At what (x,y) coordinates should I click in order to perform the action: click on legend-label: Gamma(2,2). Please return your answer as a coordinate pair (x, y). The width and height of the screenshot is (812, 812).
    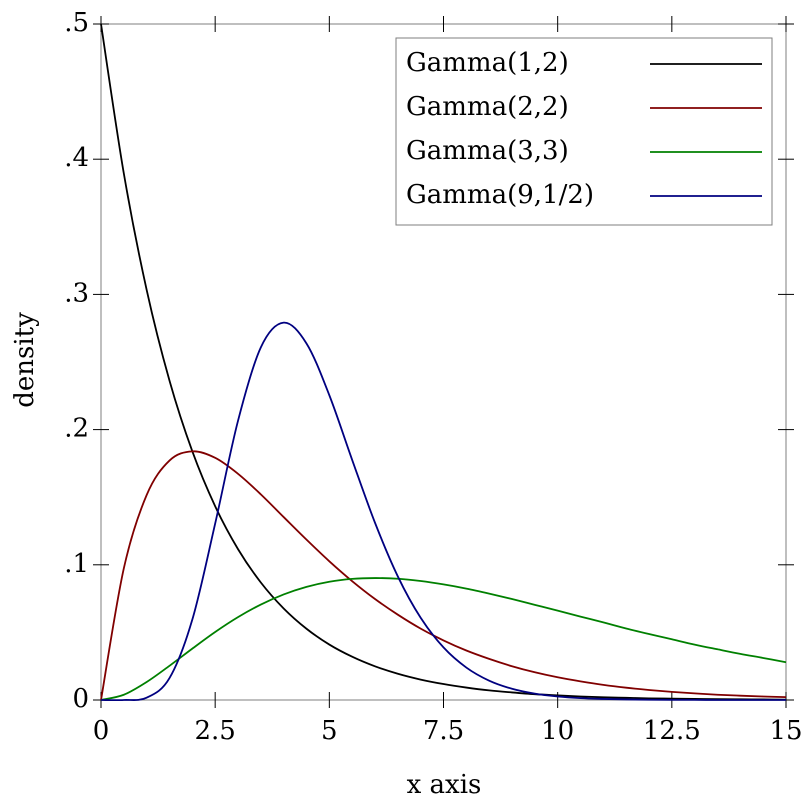
    Looking at the image, I should click on (487, 107).